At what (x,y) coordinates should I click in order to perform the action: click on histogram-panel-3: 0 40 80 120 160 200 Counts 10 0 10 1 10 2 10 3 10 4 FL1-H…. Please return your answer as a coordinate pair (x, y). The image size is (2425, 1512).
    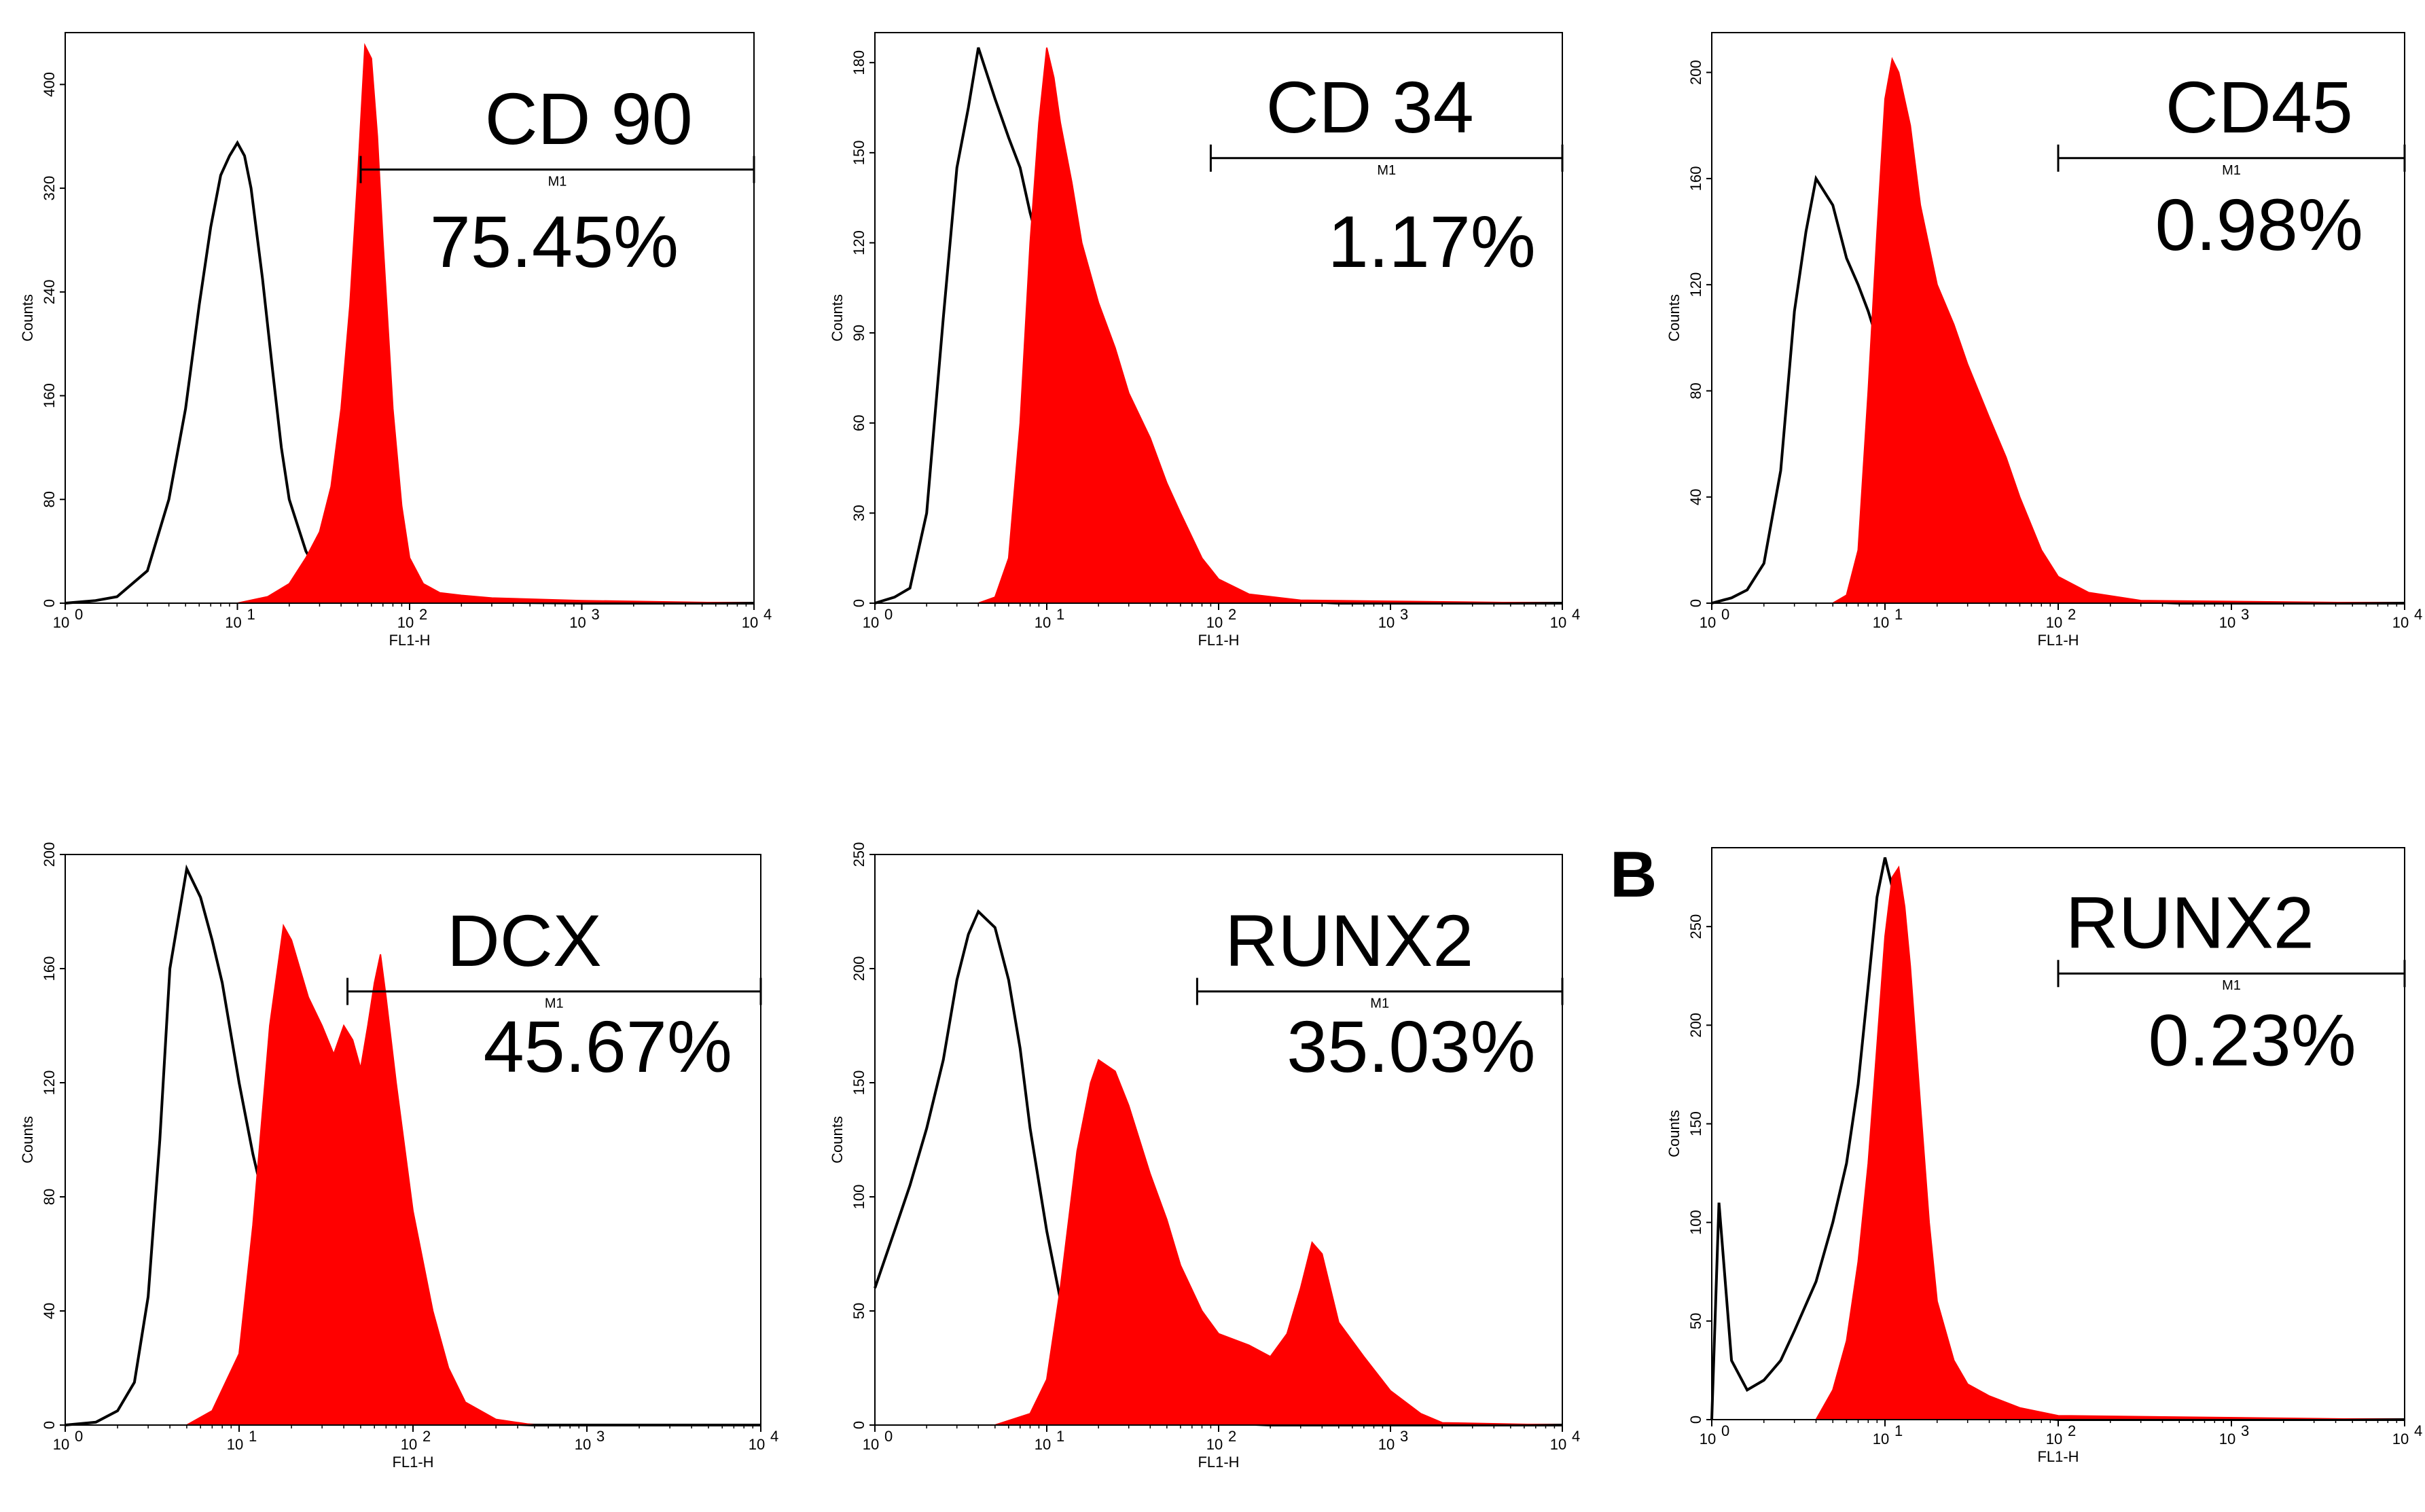
    Looking at the image, I should click on (2044, 340).